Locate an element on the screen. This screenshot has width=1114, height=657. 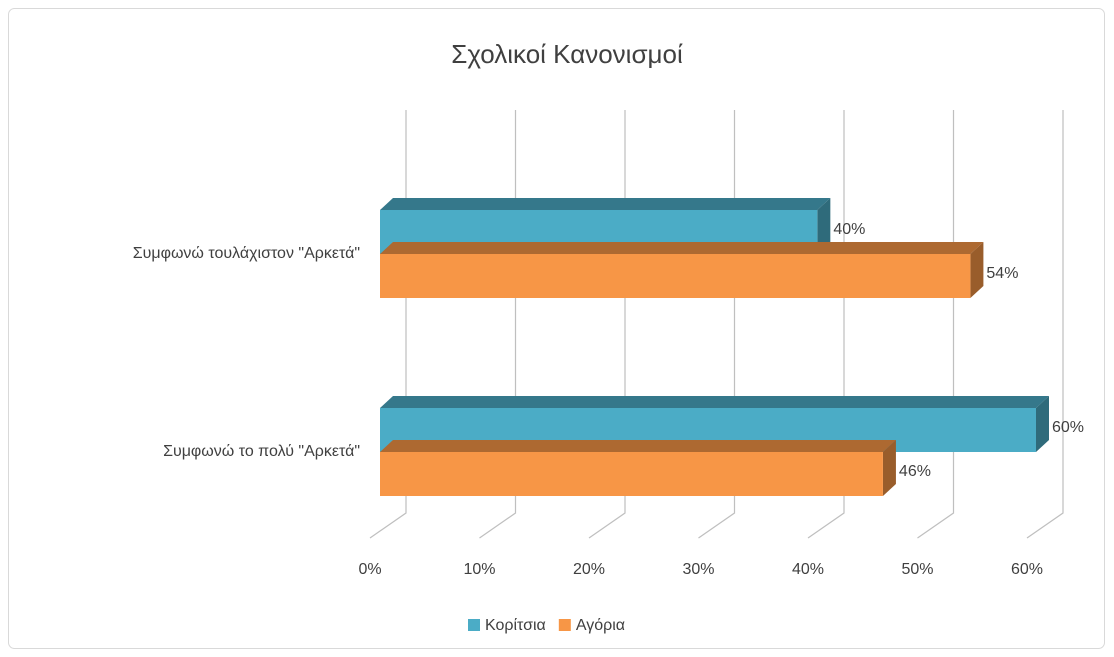
grid-line is located at coordinates (1045, 324).